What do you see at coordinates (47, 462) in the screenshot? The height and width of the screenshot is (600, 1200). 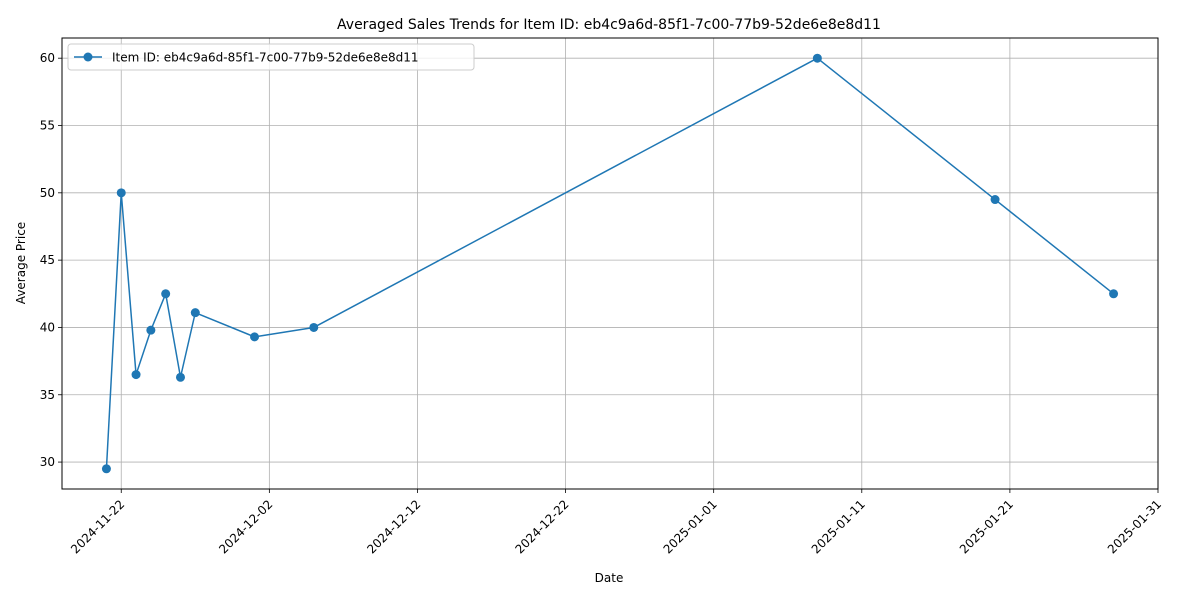 I see `y-tick-label-0: 30` at bounding box center [47, 462].